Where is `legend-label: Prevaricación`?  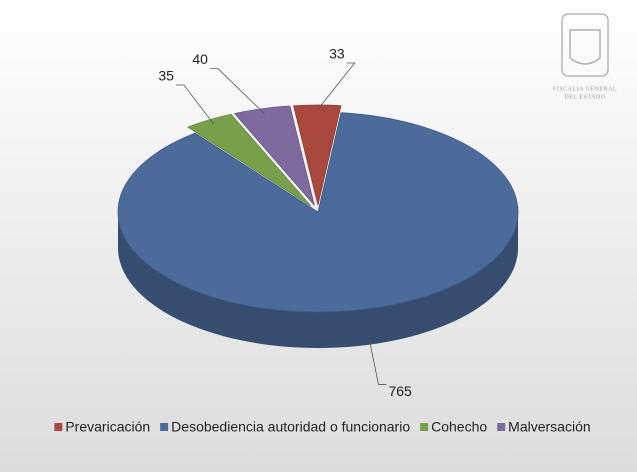
legend-label: Prevaricación is located at coordinates (107, 427).